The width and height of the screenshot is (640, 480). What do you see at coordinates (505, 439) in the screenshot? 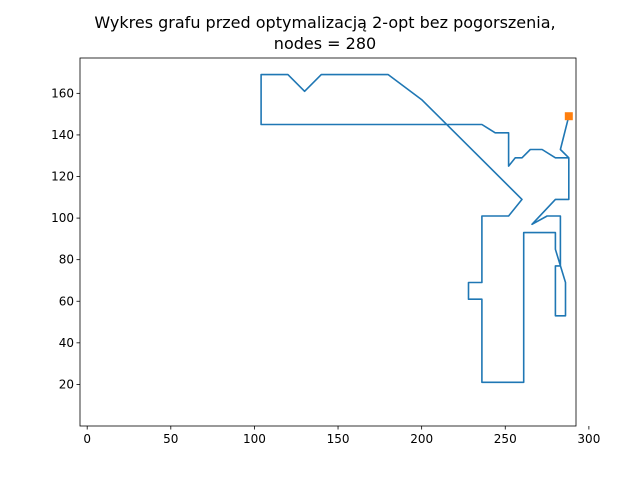
I see `x-tick-label: 250` at bounding box center [505, 439].